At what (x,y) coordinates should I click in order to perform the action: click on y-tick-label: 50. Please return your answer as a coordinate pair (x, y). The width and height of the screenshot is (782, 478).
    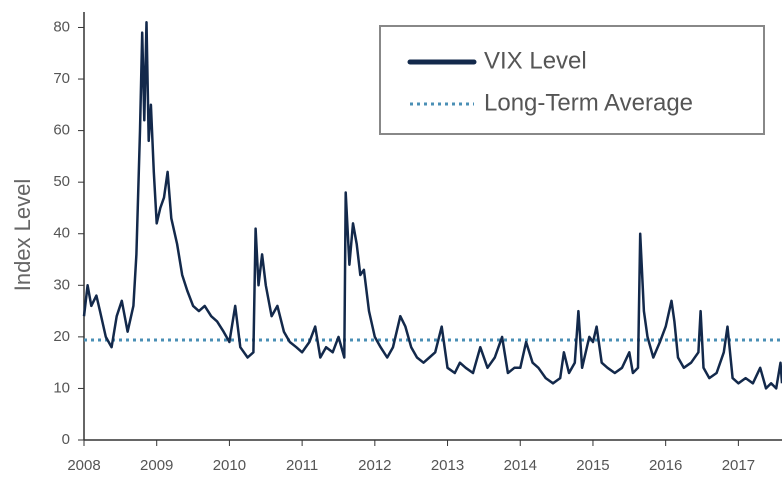
    Looking at the image, I should click on (61, 181).